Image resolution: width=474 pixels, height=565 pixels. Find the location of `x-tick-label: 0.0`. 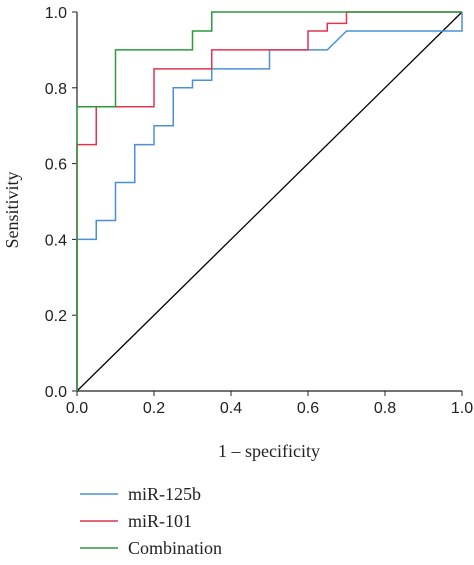

x-tick-label: 0.0 is located at coordinates (77, 408).